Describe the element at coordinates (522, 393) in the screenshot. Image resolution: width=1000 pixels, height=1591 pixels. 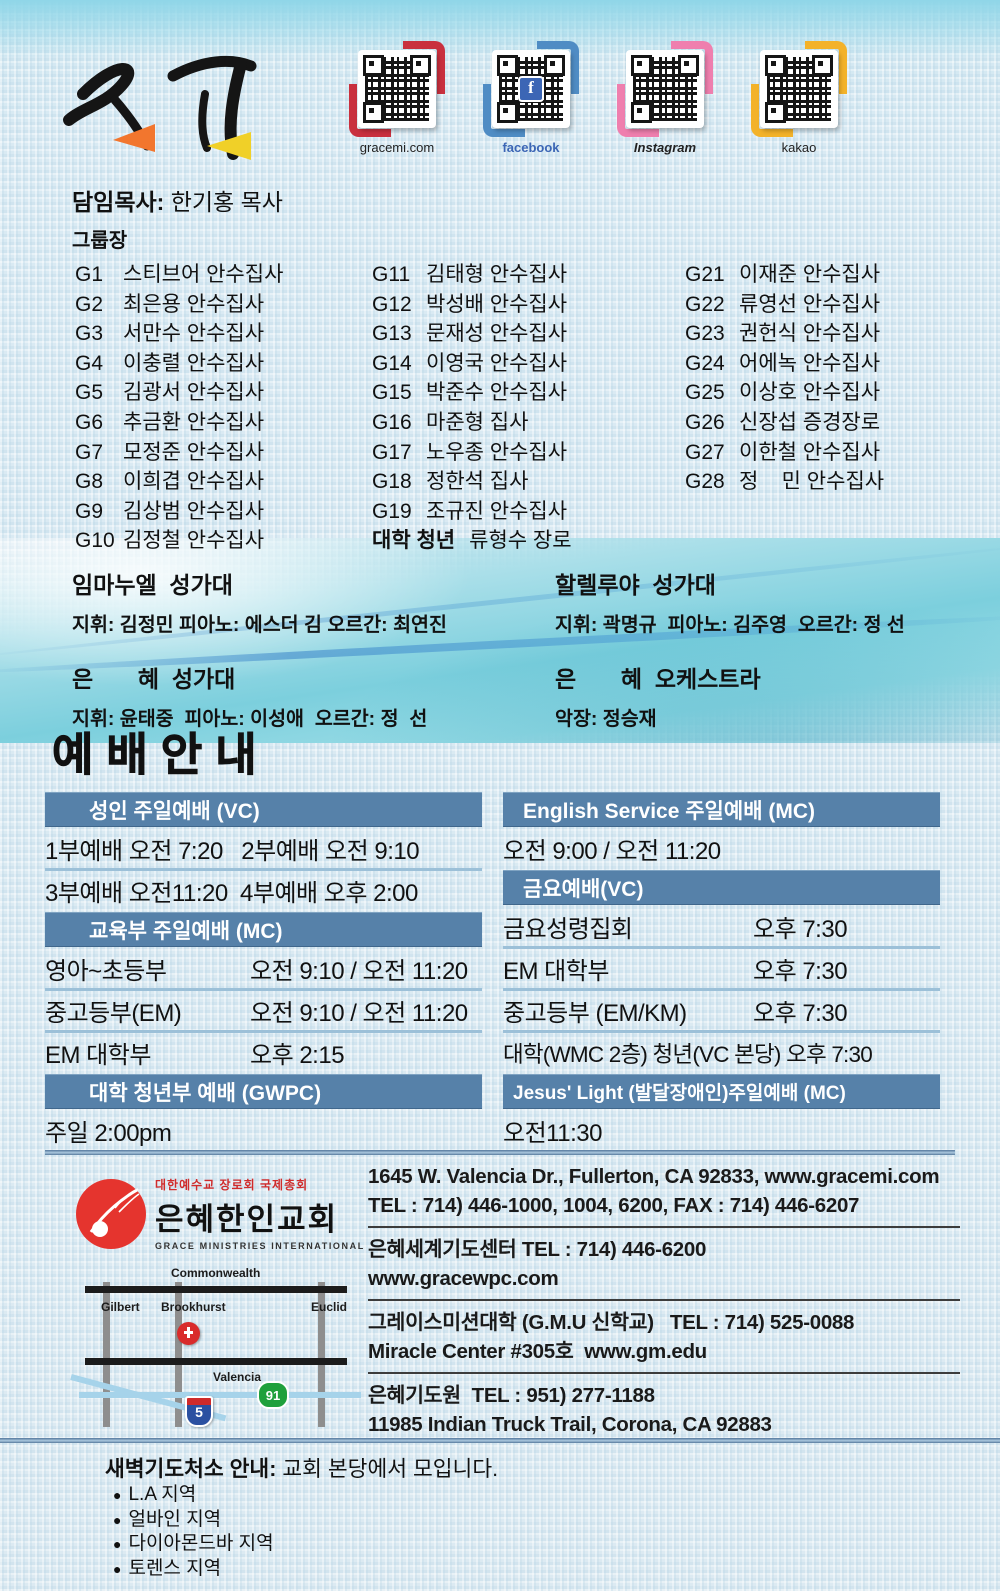
I see `group-row: G15 박준수 안수집사` at that location.